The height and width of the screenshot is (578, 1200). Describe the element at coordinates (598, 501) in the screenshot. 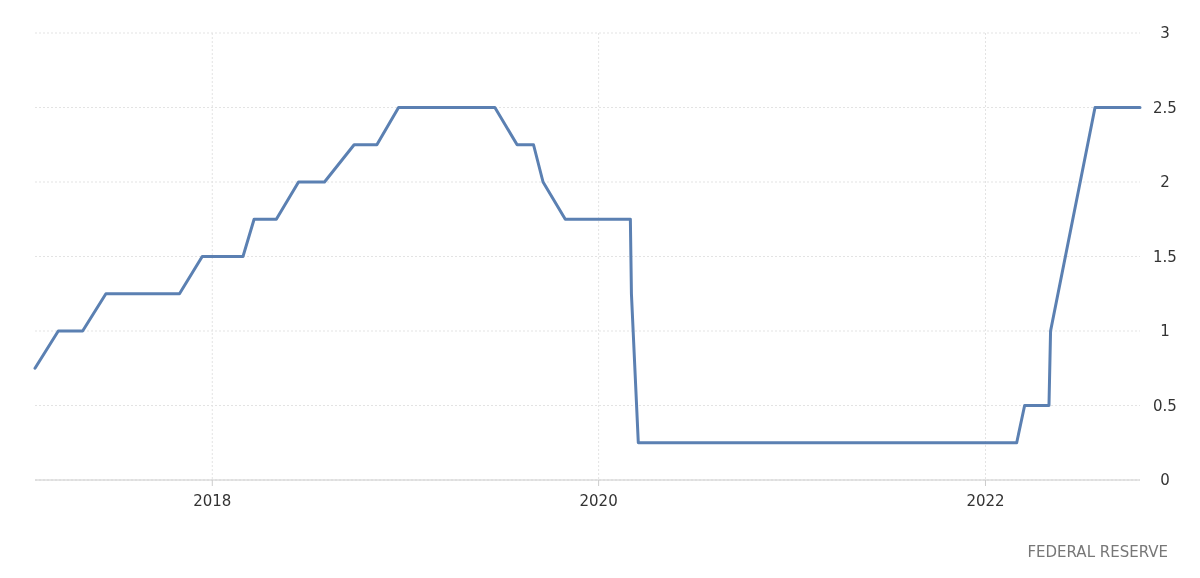

I see `x-tick-label: 2020` at that location.